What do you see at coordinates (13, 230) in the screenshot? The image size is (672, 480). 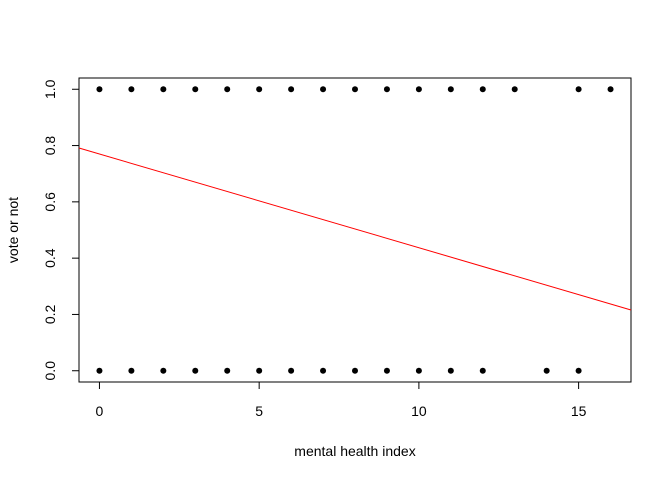 I see `y-axis-label: vote or not` at bounding box center [13, 230].